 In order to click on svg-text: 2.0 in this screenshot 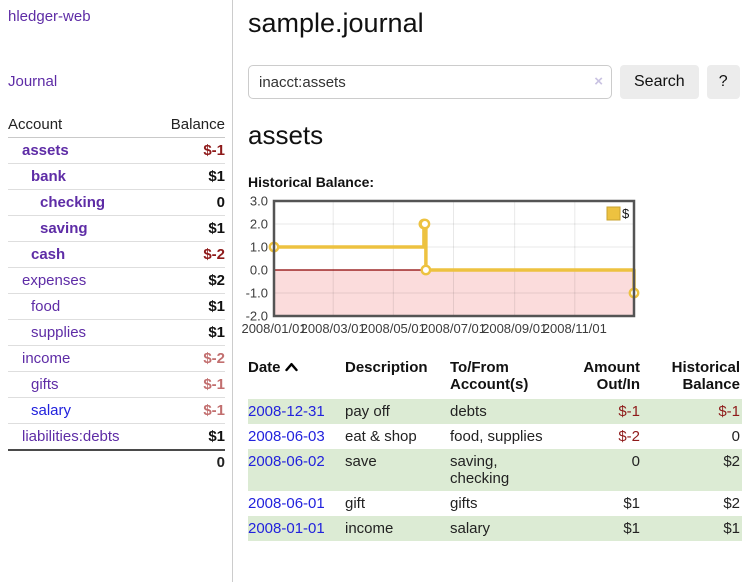, I will do `click(259, 224)`.